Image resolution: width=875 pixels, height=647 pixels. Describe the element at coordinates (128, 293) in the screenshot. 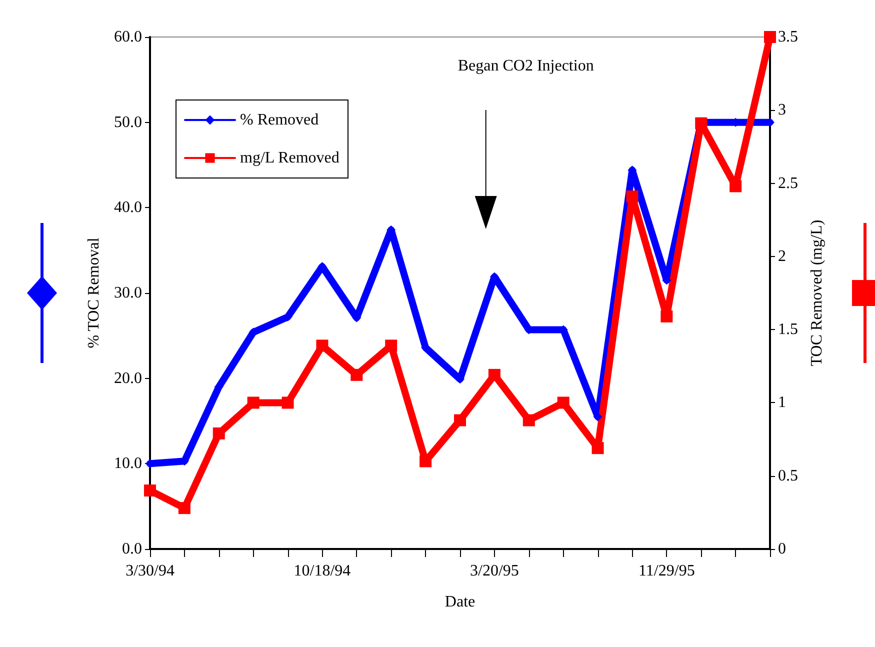

I see `y-tick-label: 30.0` at that location.